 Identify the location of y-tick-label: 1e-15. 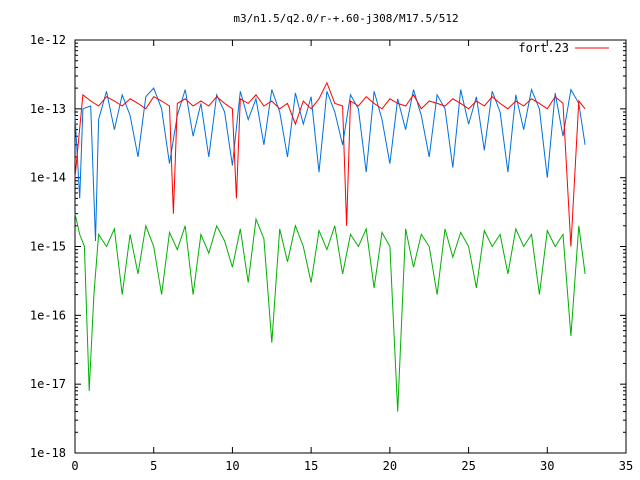
(48, 247).